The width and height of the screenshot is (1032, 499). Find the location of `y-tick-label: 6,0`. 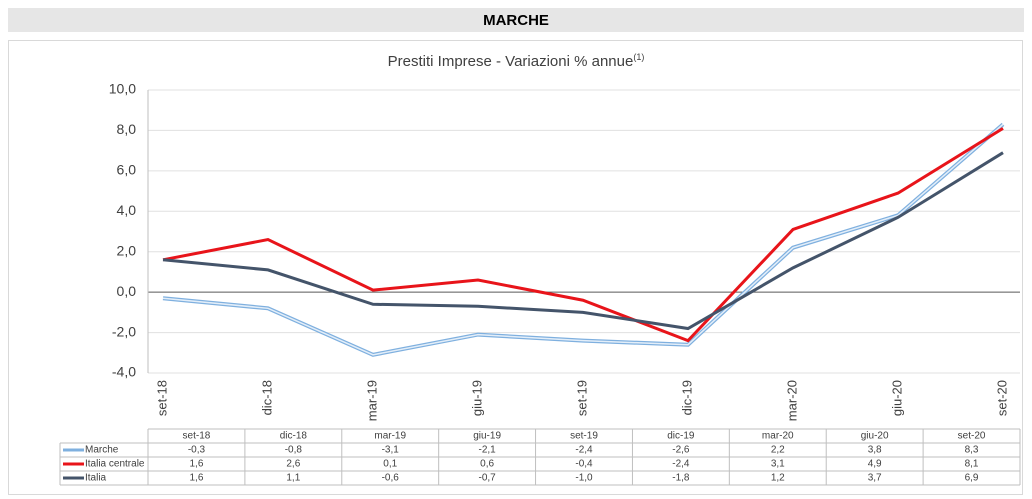

y-tick-label: 6,0 is located at coordinates (127, 170).